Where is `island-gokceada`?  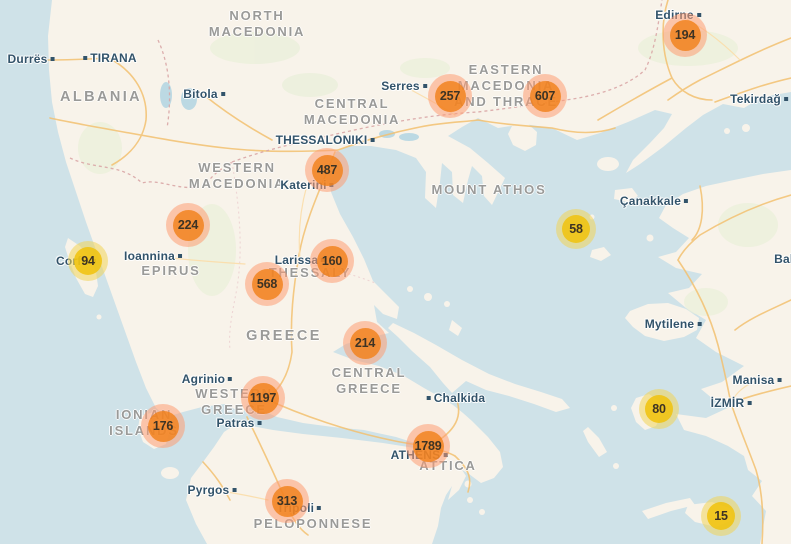
island-gokceada is located at coordinates (626, 195).